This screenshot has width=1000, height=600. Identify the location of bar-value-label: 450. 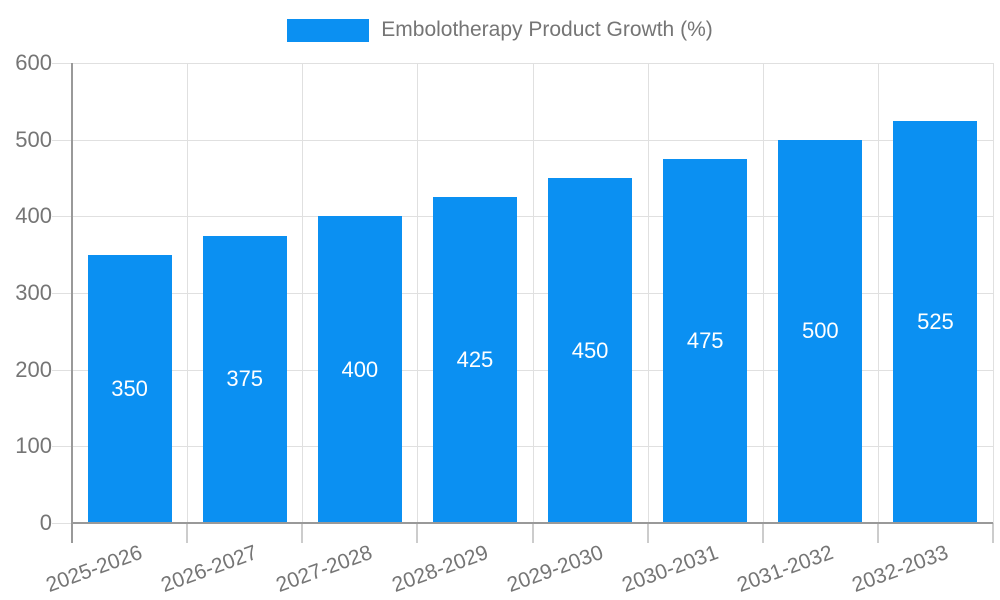
(590, 350).